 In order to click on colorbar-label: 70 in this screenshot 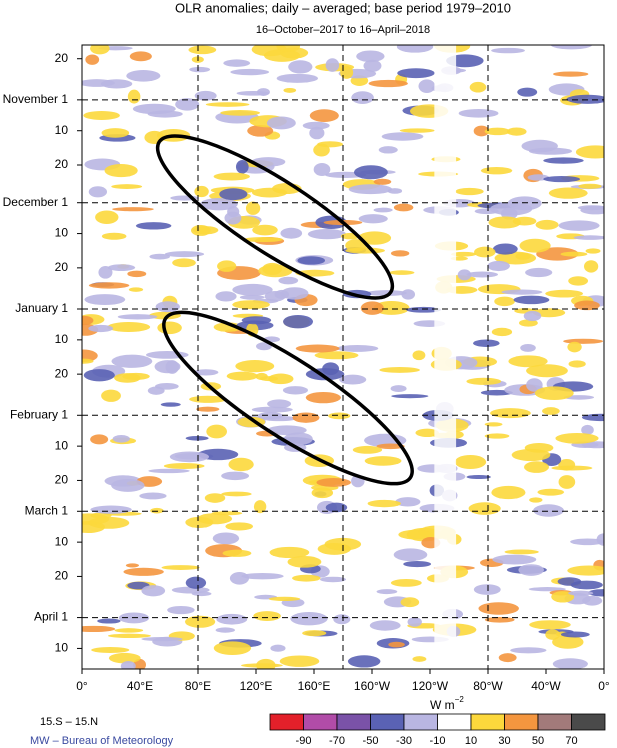, I will do `click(571, 741)`.